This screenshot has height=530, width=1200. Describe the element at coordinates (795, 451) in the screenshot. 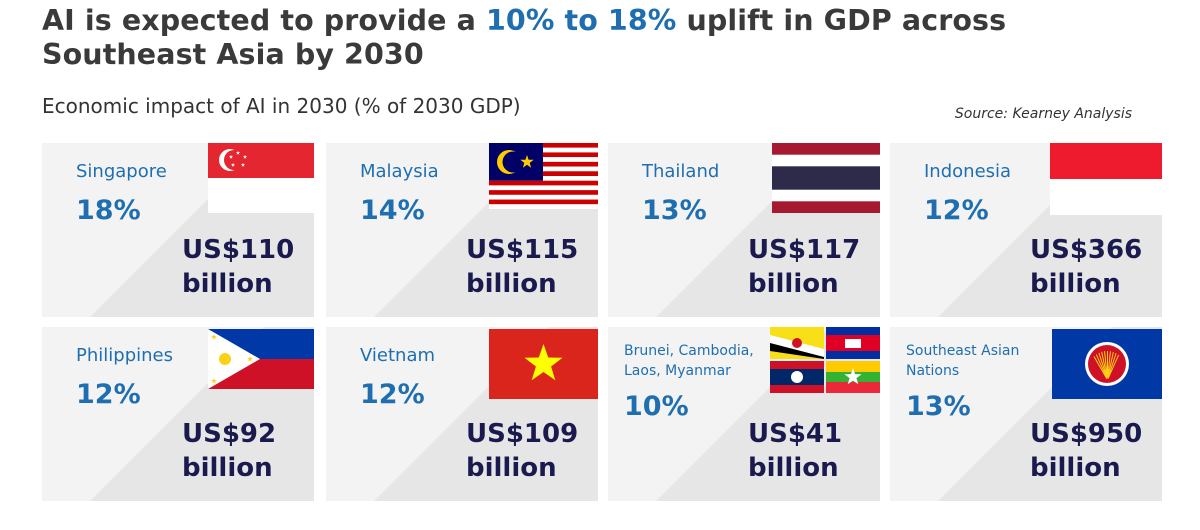

I see `economic-impact-value: US$41 billion` at that location.